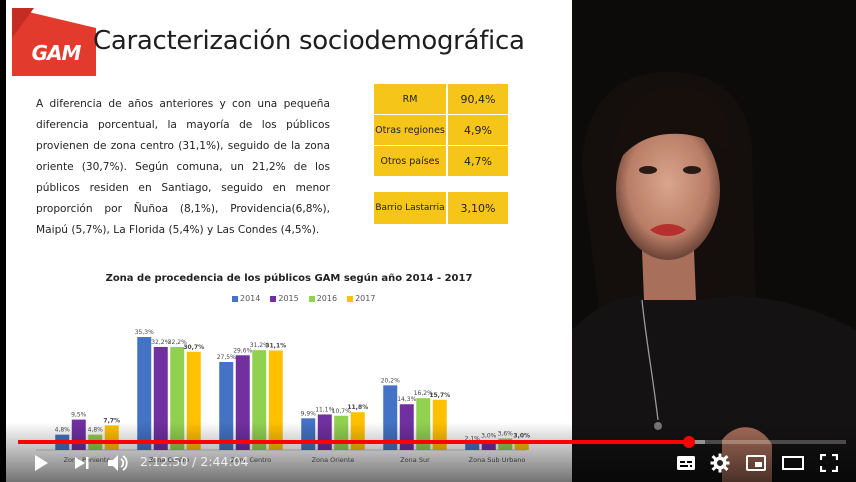  I want to click on stat-row-rm: RM 90,4%, so click(441, 99).